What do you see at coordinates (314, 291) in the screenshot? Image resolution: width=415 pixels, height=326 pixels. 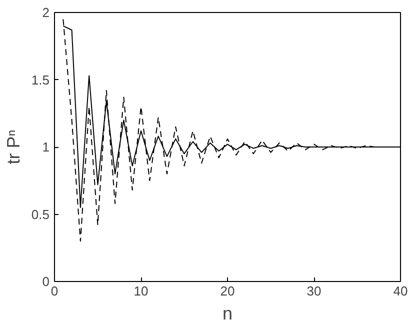 I see `x-tick-label: 30` at bounding box center [314, 291].